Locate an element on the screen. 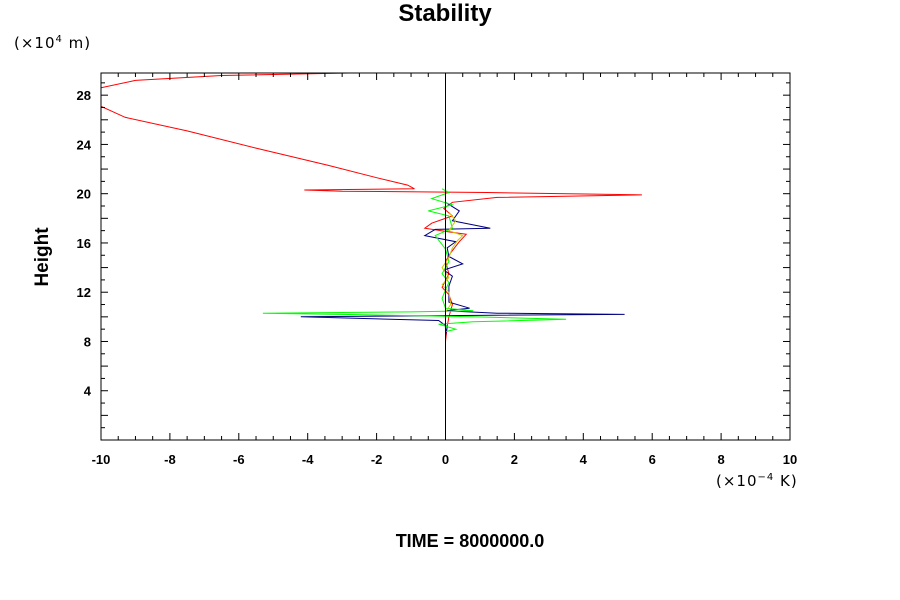 This screenshot has width=900, height=600. x-tick-label: -10 is located at coordinates (101, 459).